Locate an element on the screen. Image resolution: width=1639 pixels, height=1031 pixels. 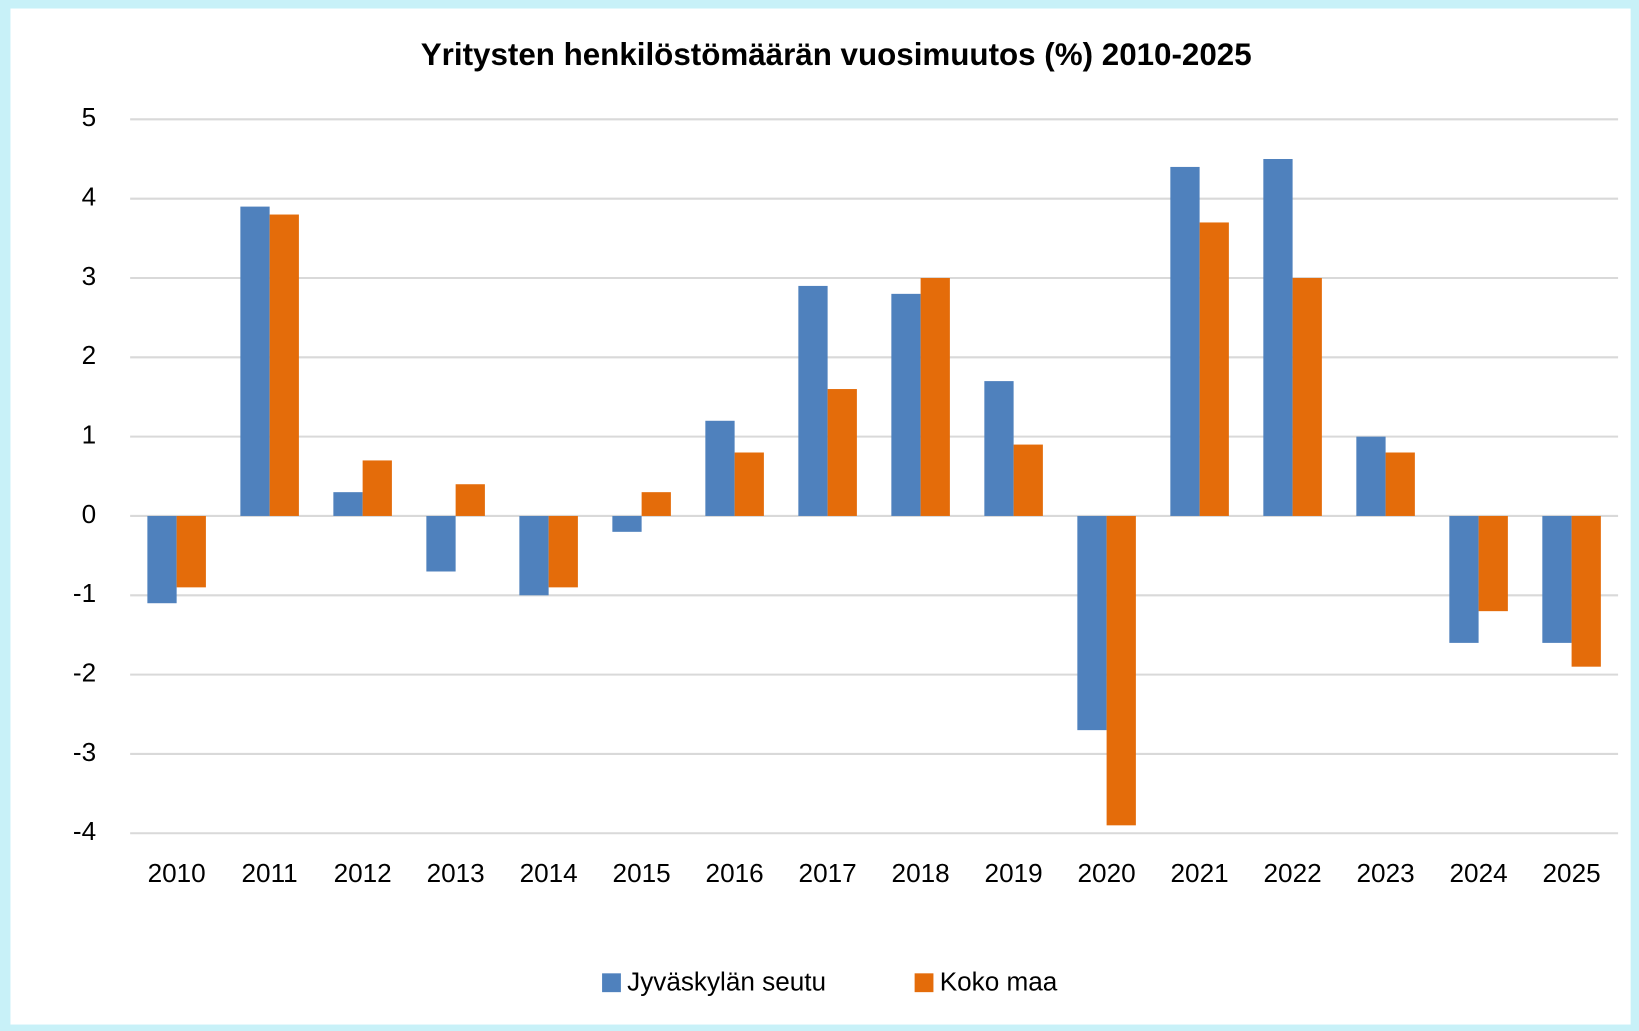
x-tick-label: 2017 is located at coordinates (828, 873).